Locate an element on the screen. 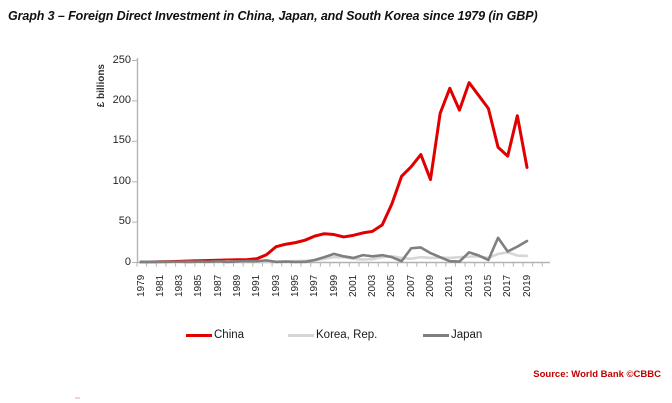  x-tick-label-2007: 2007 is located at coordinates (411, 285).